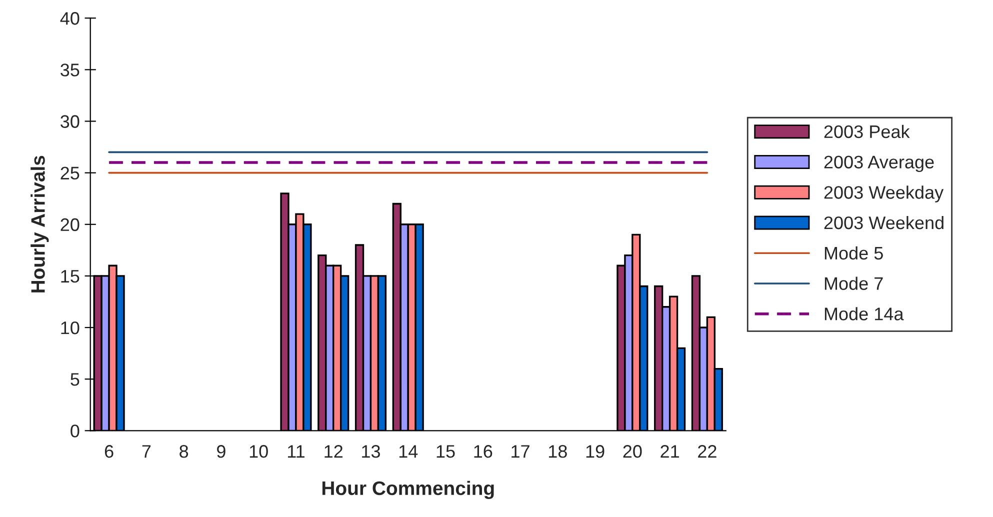  What do you see at coordinates (75, 379) in the screenshot?
I see `y-tick-label: 5` at bounding box center [75, 379].